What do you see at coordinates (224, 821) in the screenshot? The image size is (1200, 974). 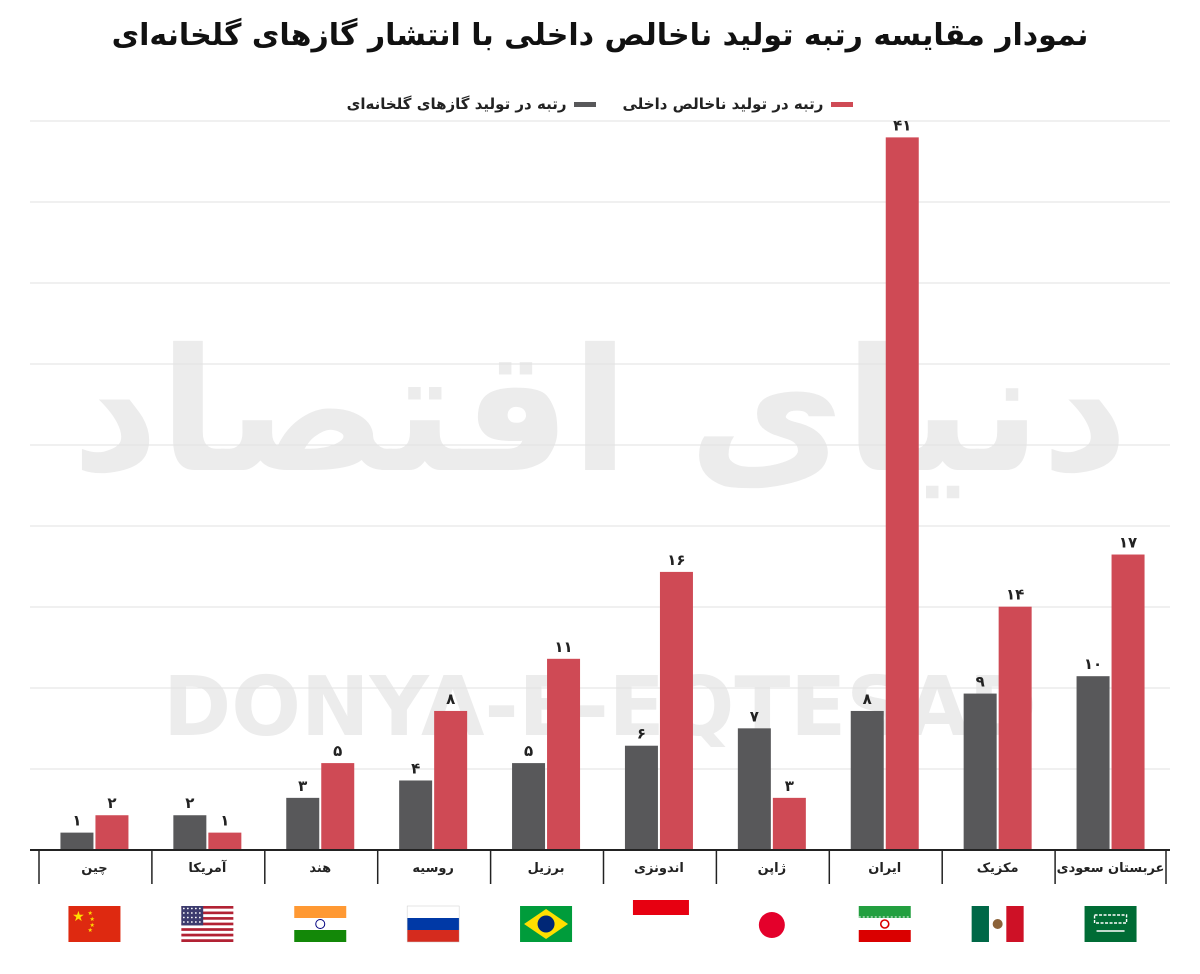 I see `data-label-gdp: ۱` at bounding box center [224, 821].